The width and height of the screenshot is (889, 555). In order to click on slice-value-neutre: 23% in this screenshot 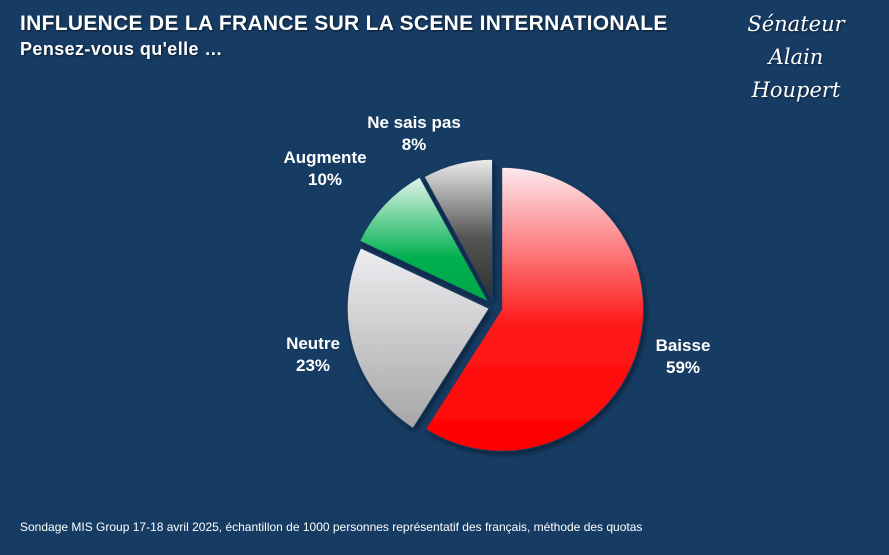, I will do `click(313, 365)`.